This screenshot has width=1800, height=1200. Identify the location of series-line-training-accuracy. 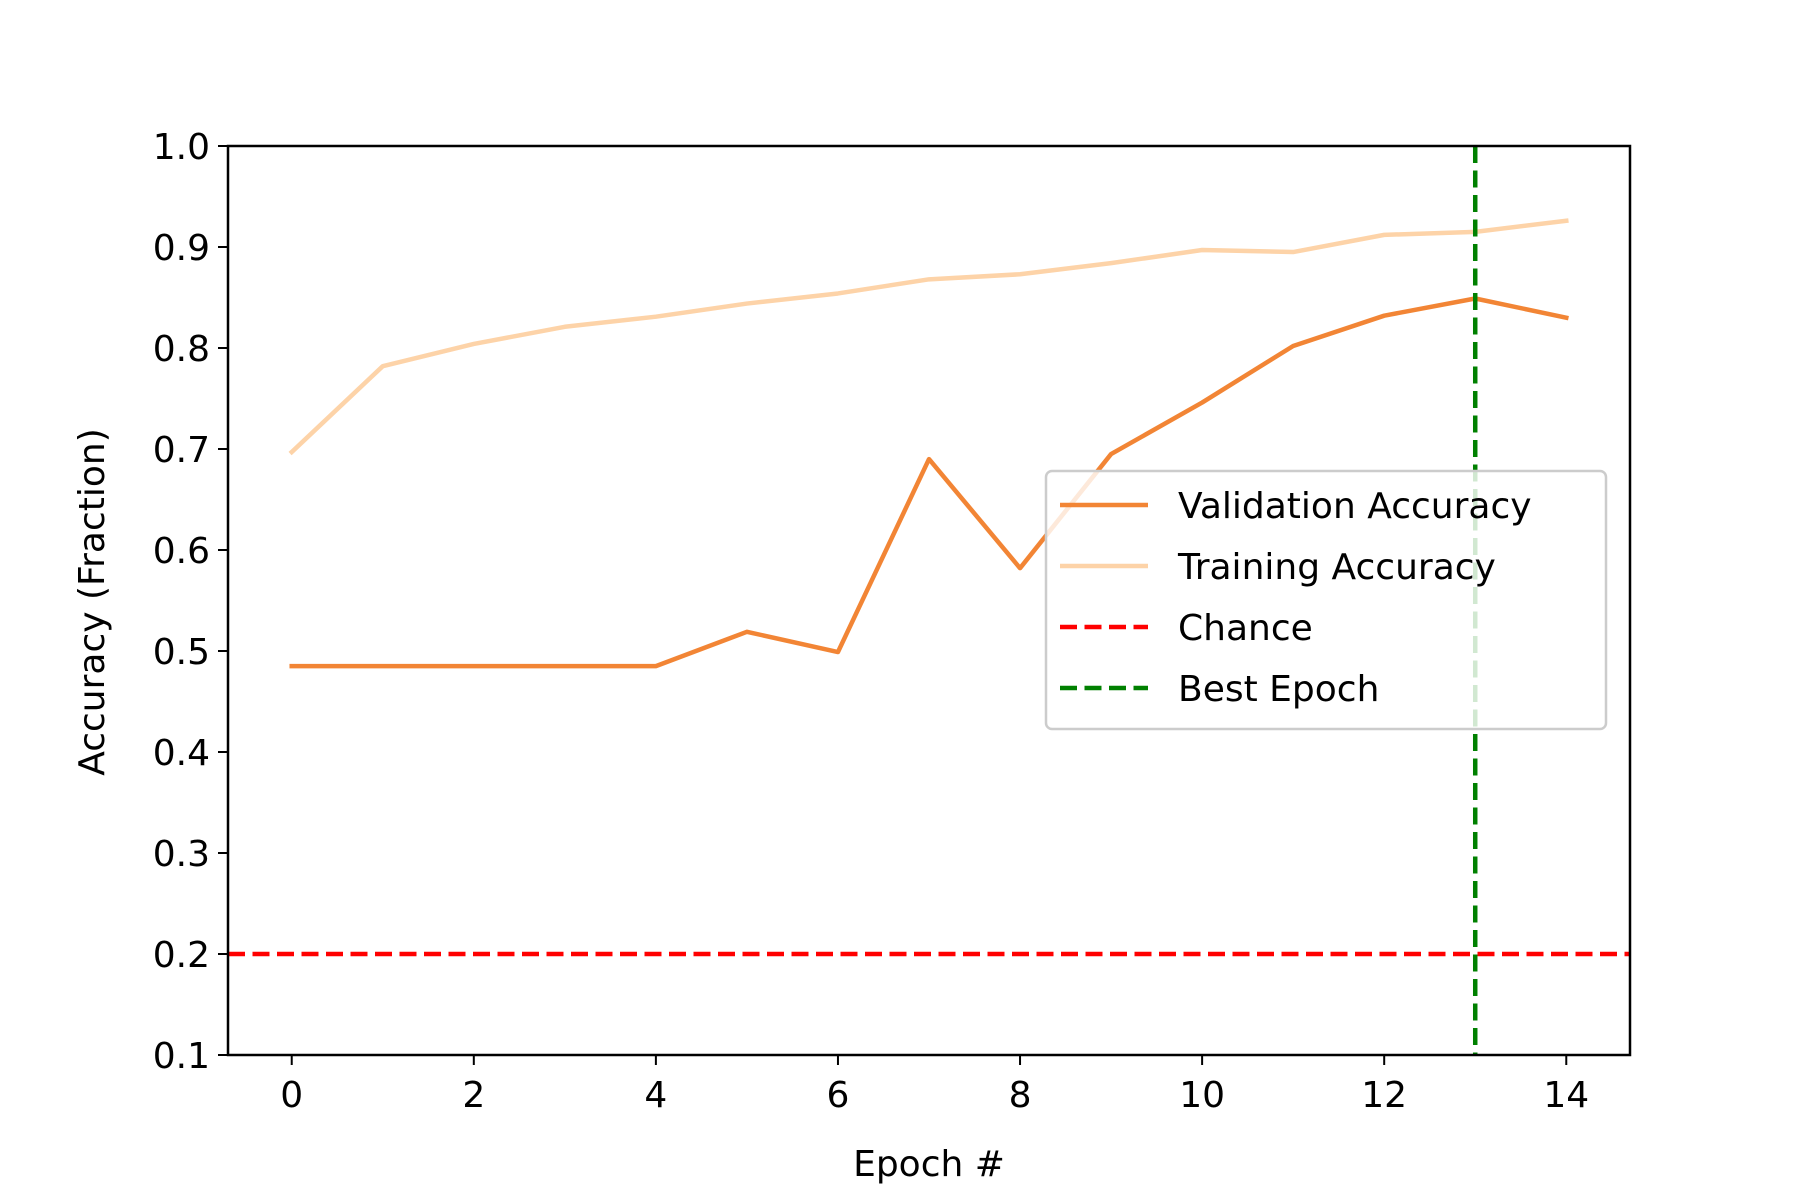
(928, 337).